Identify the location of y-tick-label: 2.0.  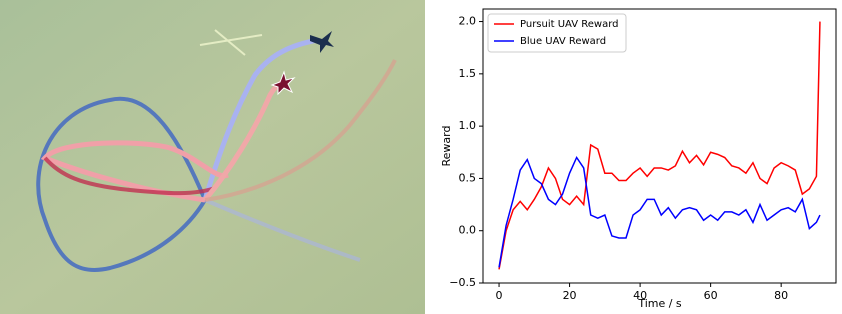
(468, 21).